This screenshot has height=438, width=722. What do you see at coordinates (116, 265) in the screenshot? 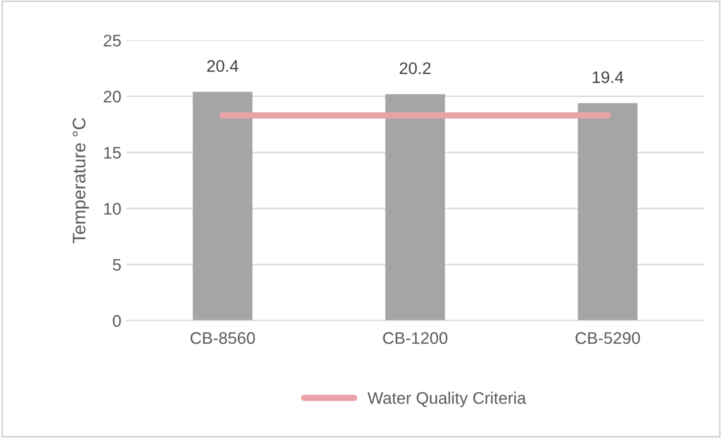
I see `y-tick-label: 5` at bounding box center [116, 265].